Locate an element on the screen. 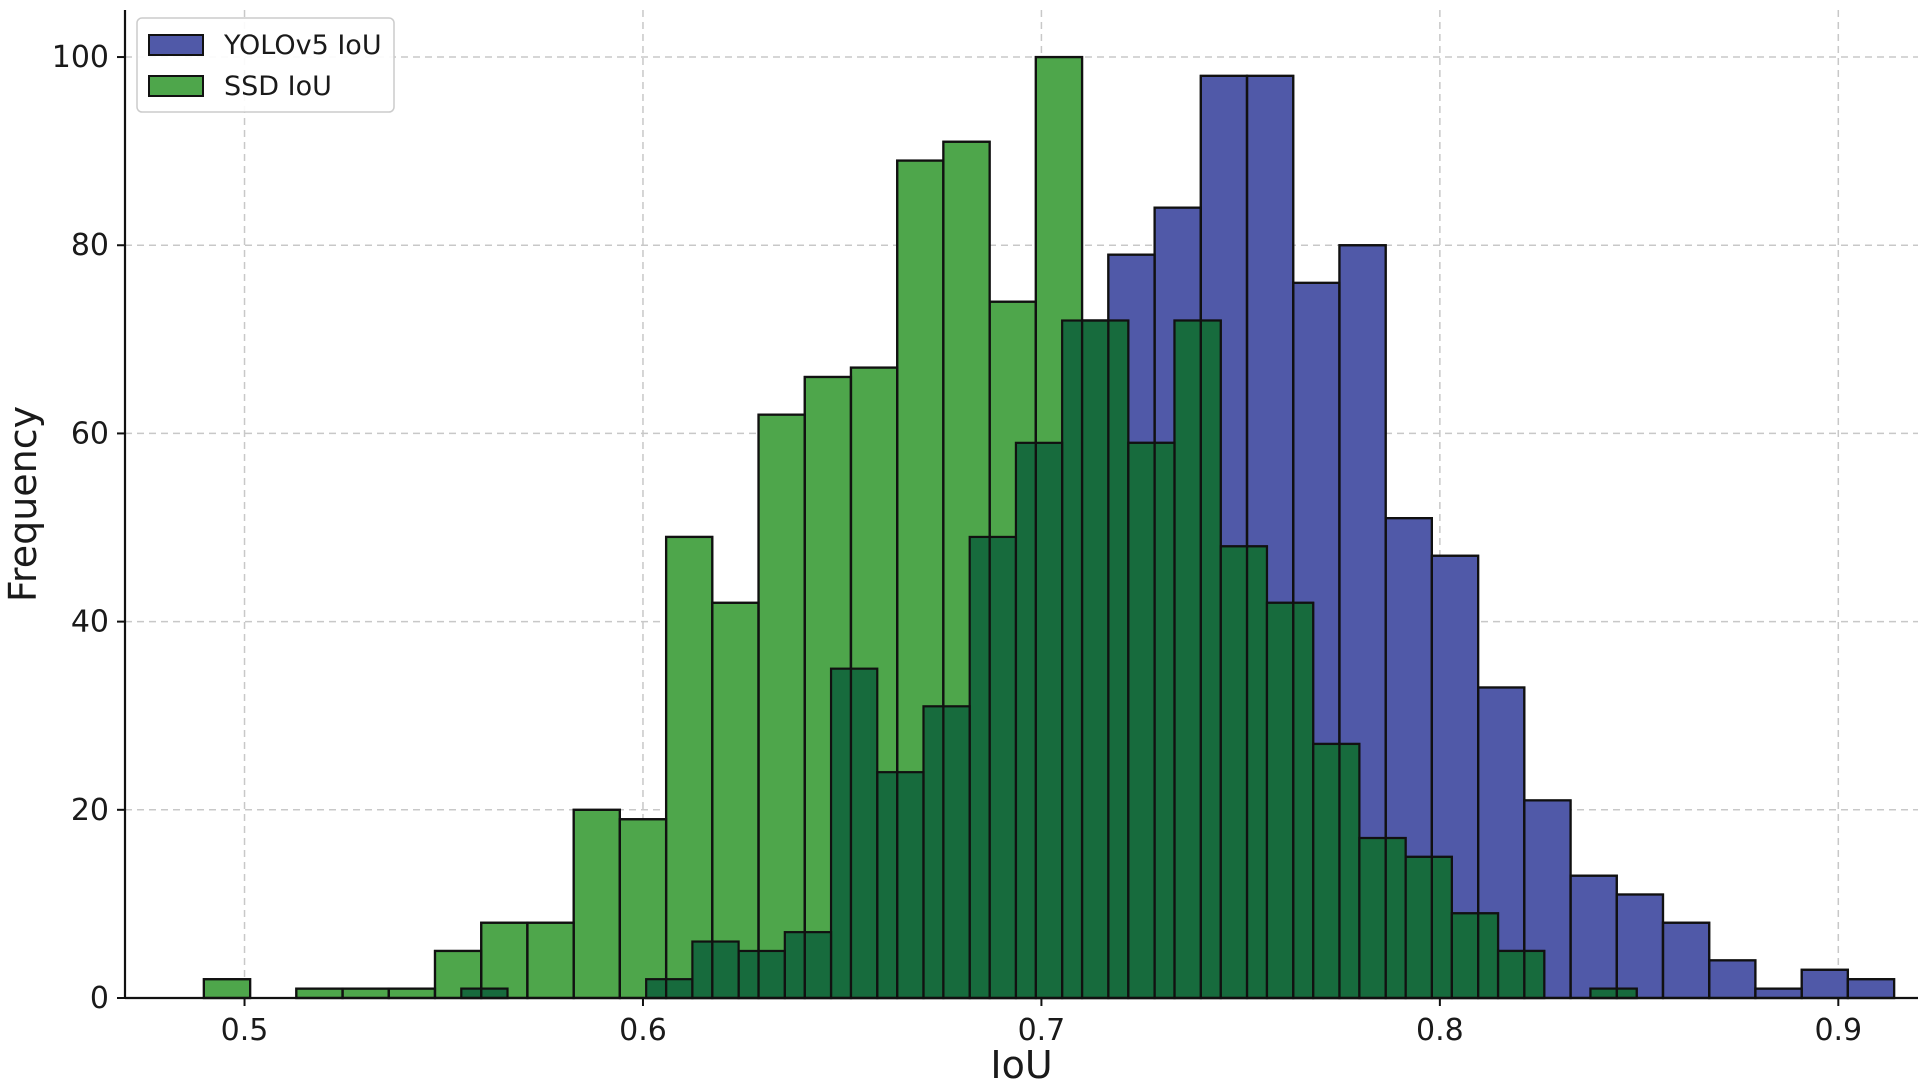  x-tick-label: 0.6 is located at coordinates (643, 1030).